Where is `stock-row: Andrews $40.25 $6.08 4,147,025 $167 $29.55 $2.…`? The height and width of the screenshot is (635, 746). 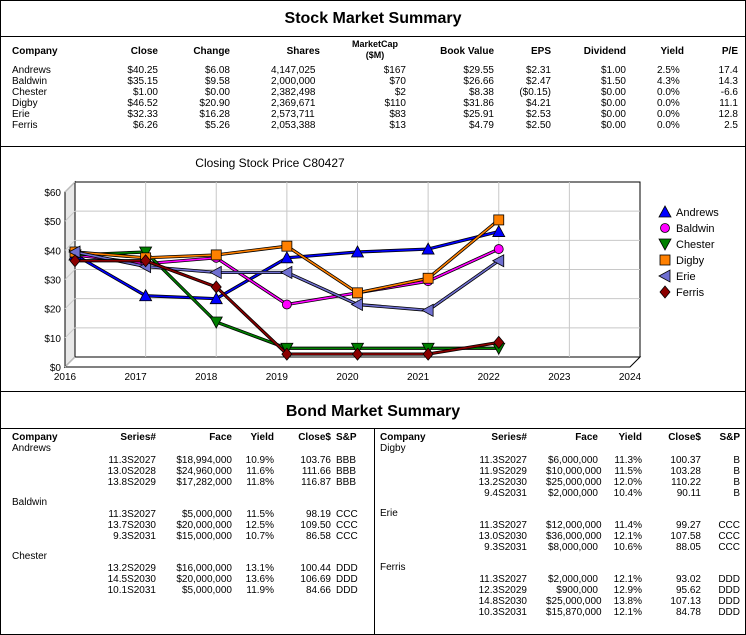 stock-row: Andrews $40.25 $6.08 4,147,025 $167 $29.55 $2.… is located at coordinates (373, 70).